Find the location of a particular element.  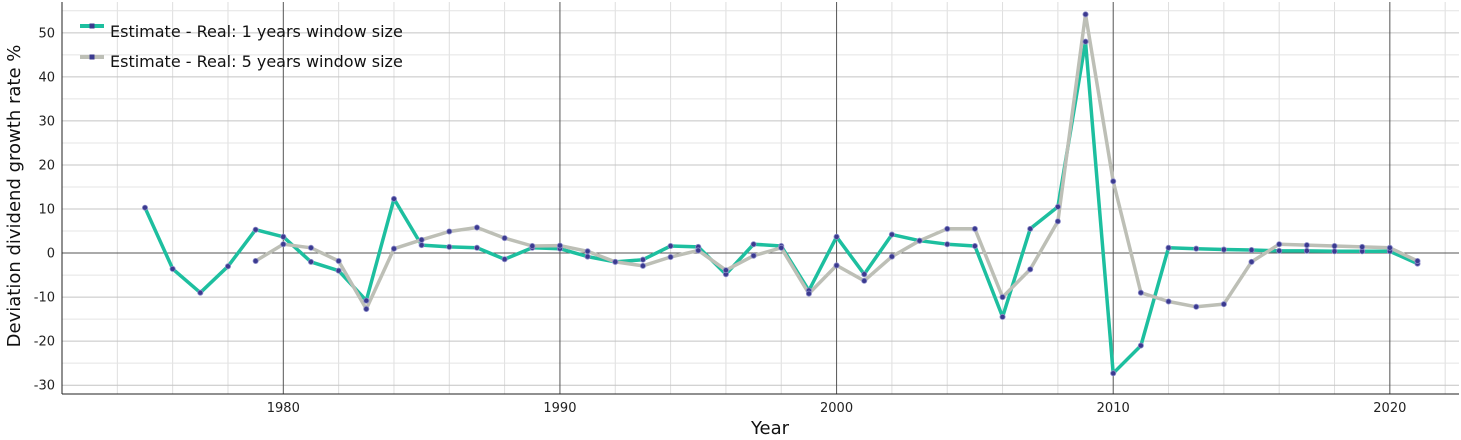

legend-label-1yr: Estimate - Real: 1 years window size is located at coordinates (256, 31).